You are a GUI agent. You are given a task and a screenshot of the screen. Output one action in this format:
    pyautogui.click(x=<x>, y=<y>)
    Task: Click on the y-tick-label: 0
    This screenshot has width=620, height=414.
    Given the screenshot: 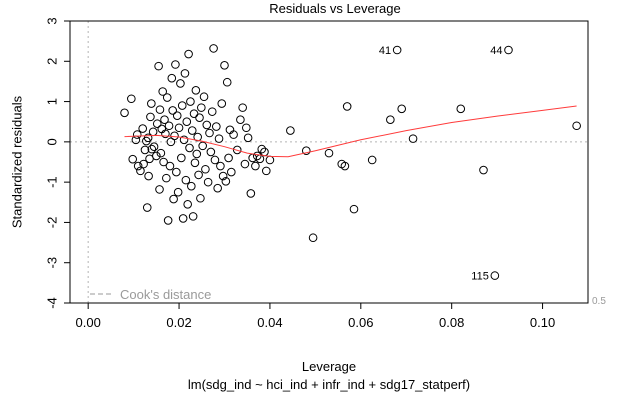 What is the action you would take?
    pyautogui.click(x=52, y=141)
    